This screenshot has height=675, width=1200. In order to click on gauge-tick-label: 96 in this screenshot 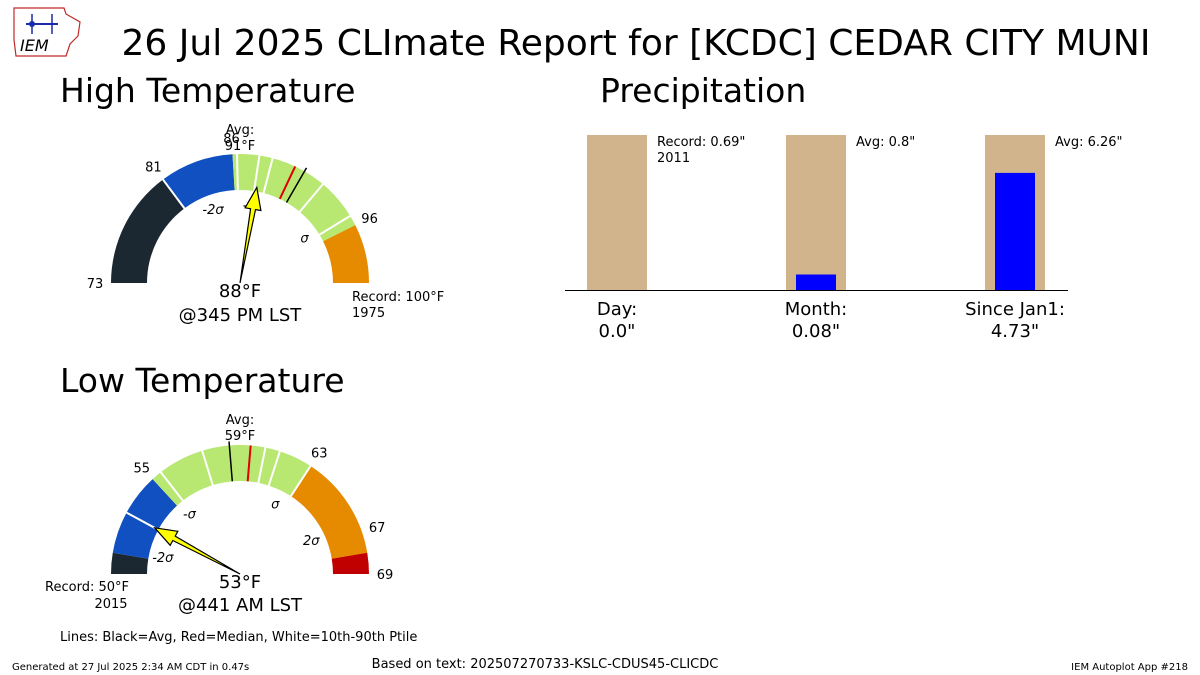, I will do `click(369, 219)`.